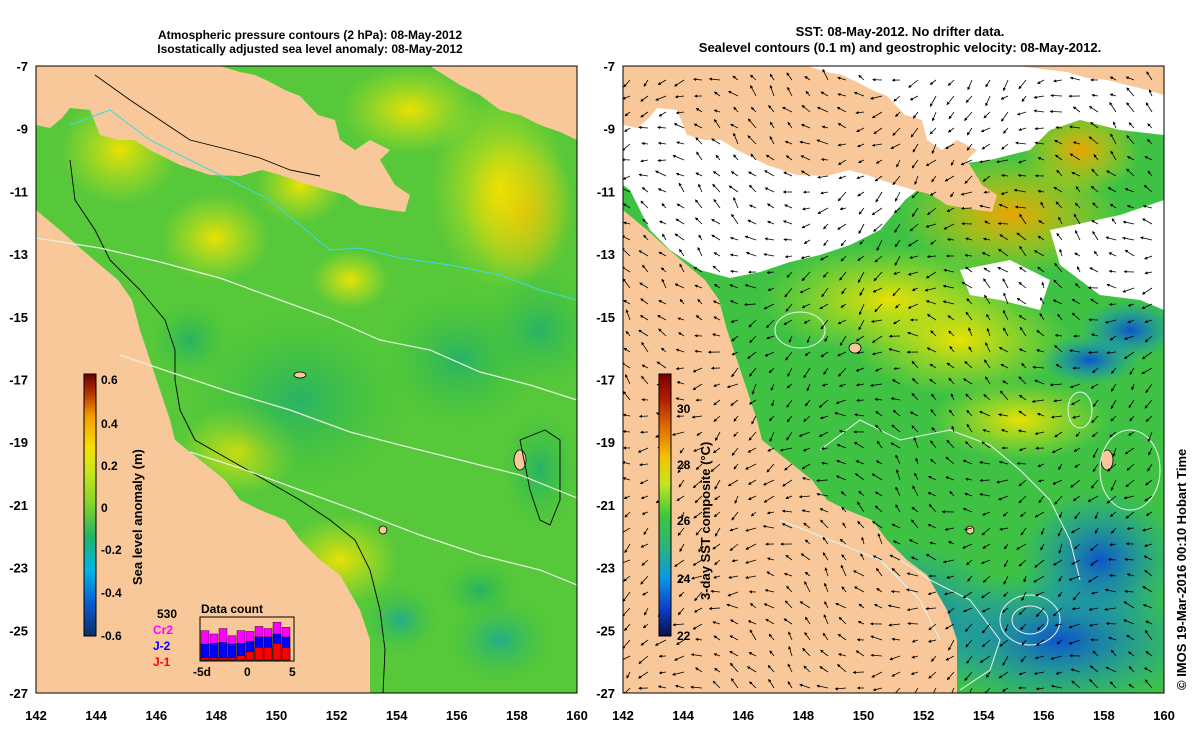  Describe the element at coordinates (223, 659) in the screenshot. I see `data-count-bar-j1` at that location.